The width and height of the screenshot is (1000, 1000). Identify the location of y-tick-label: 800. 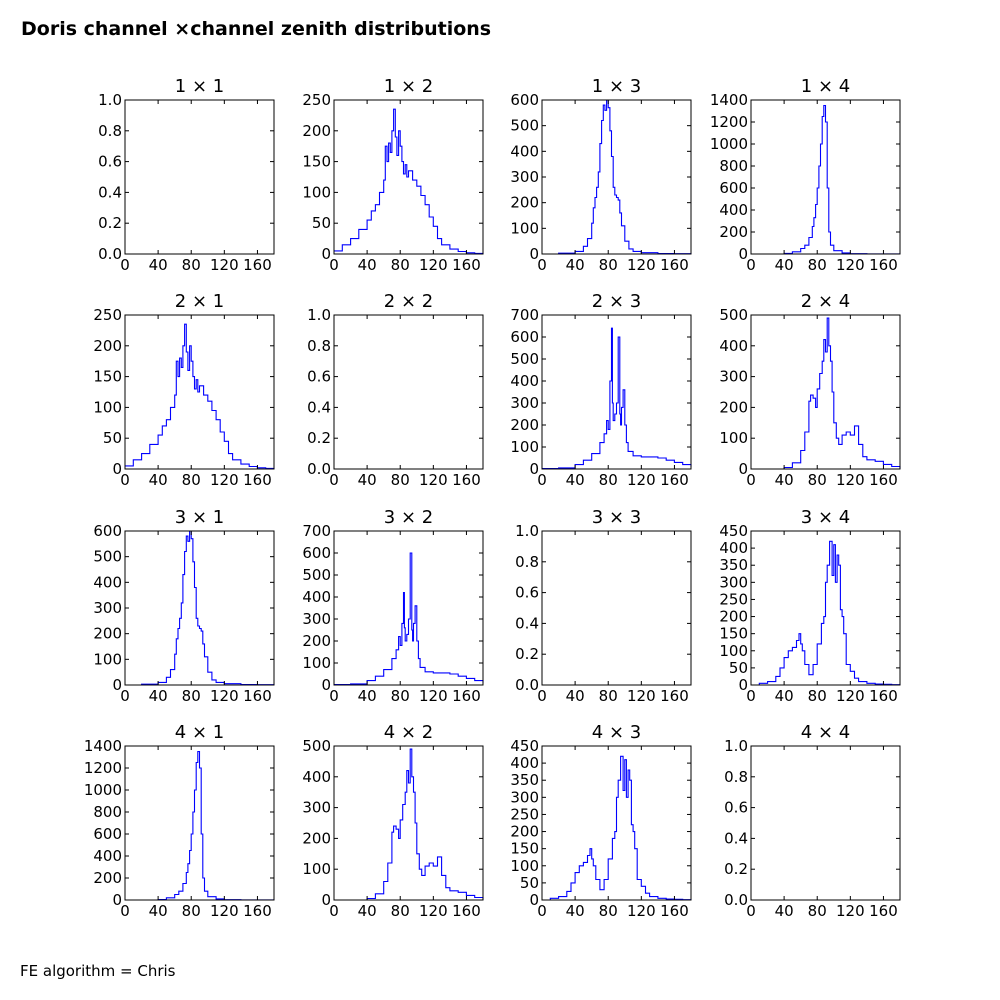
(107, 812).